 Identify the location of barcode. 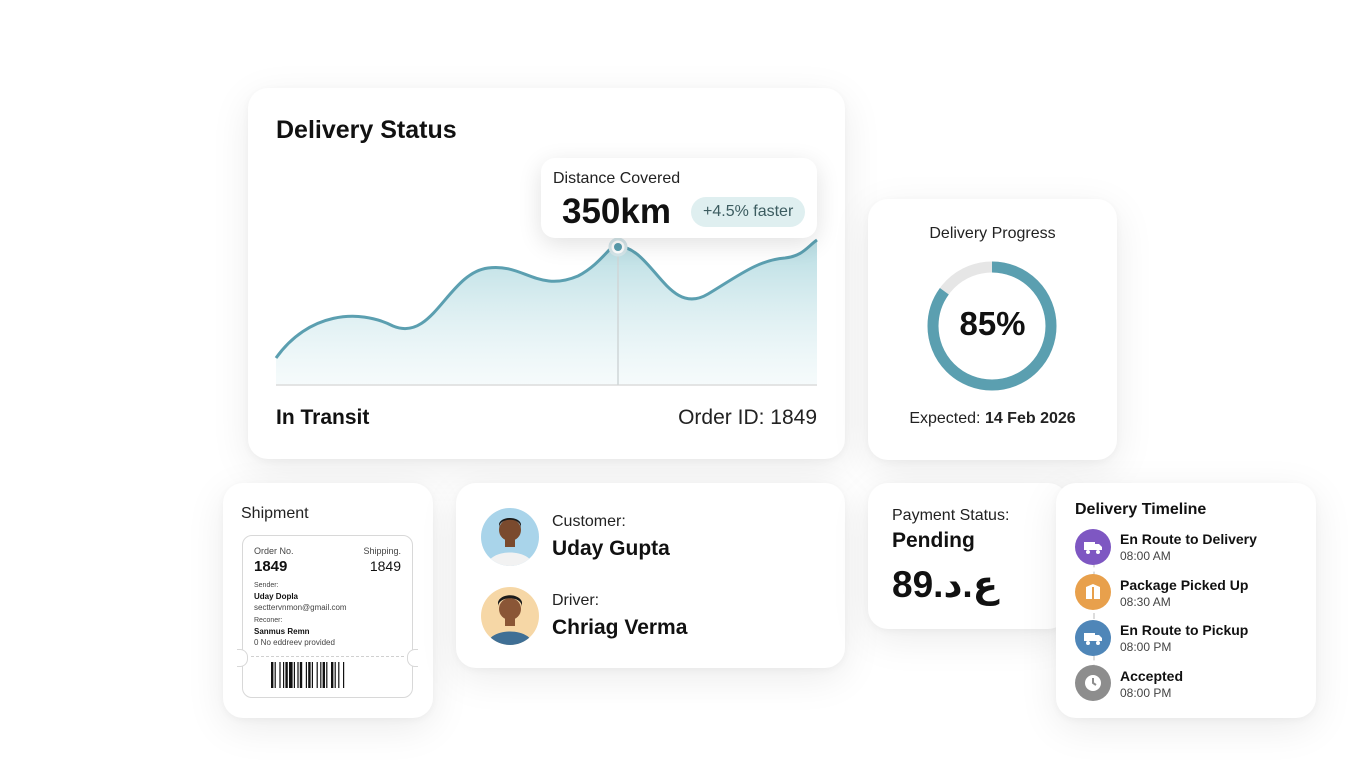
(308, 675).